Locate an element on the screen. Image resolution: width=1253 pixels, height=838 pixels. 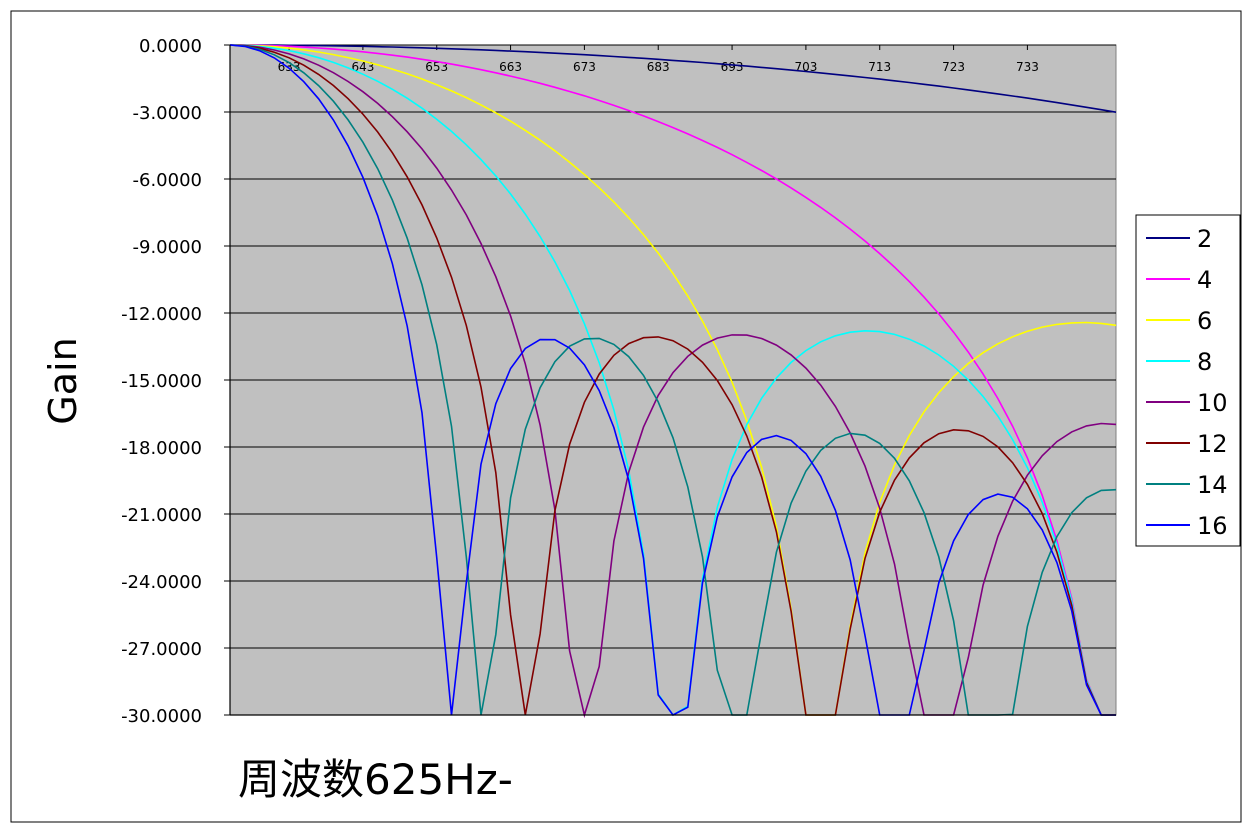
legend-label-16: 16 is located at coordinates (1212, 526).